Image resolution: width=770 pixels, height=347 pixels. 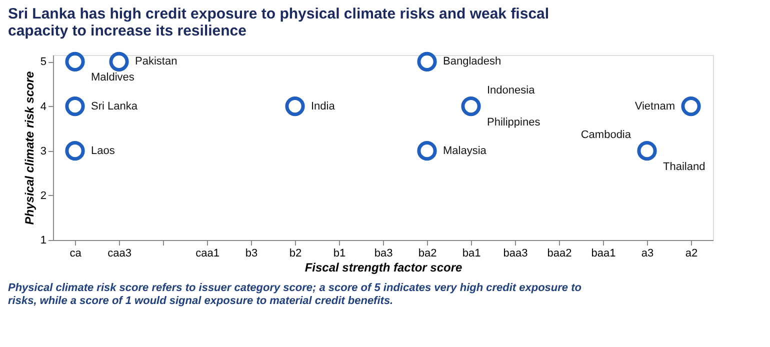 I want to click on x-tick-label: ba1, so click(x=471, y=254).